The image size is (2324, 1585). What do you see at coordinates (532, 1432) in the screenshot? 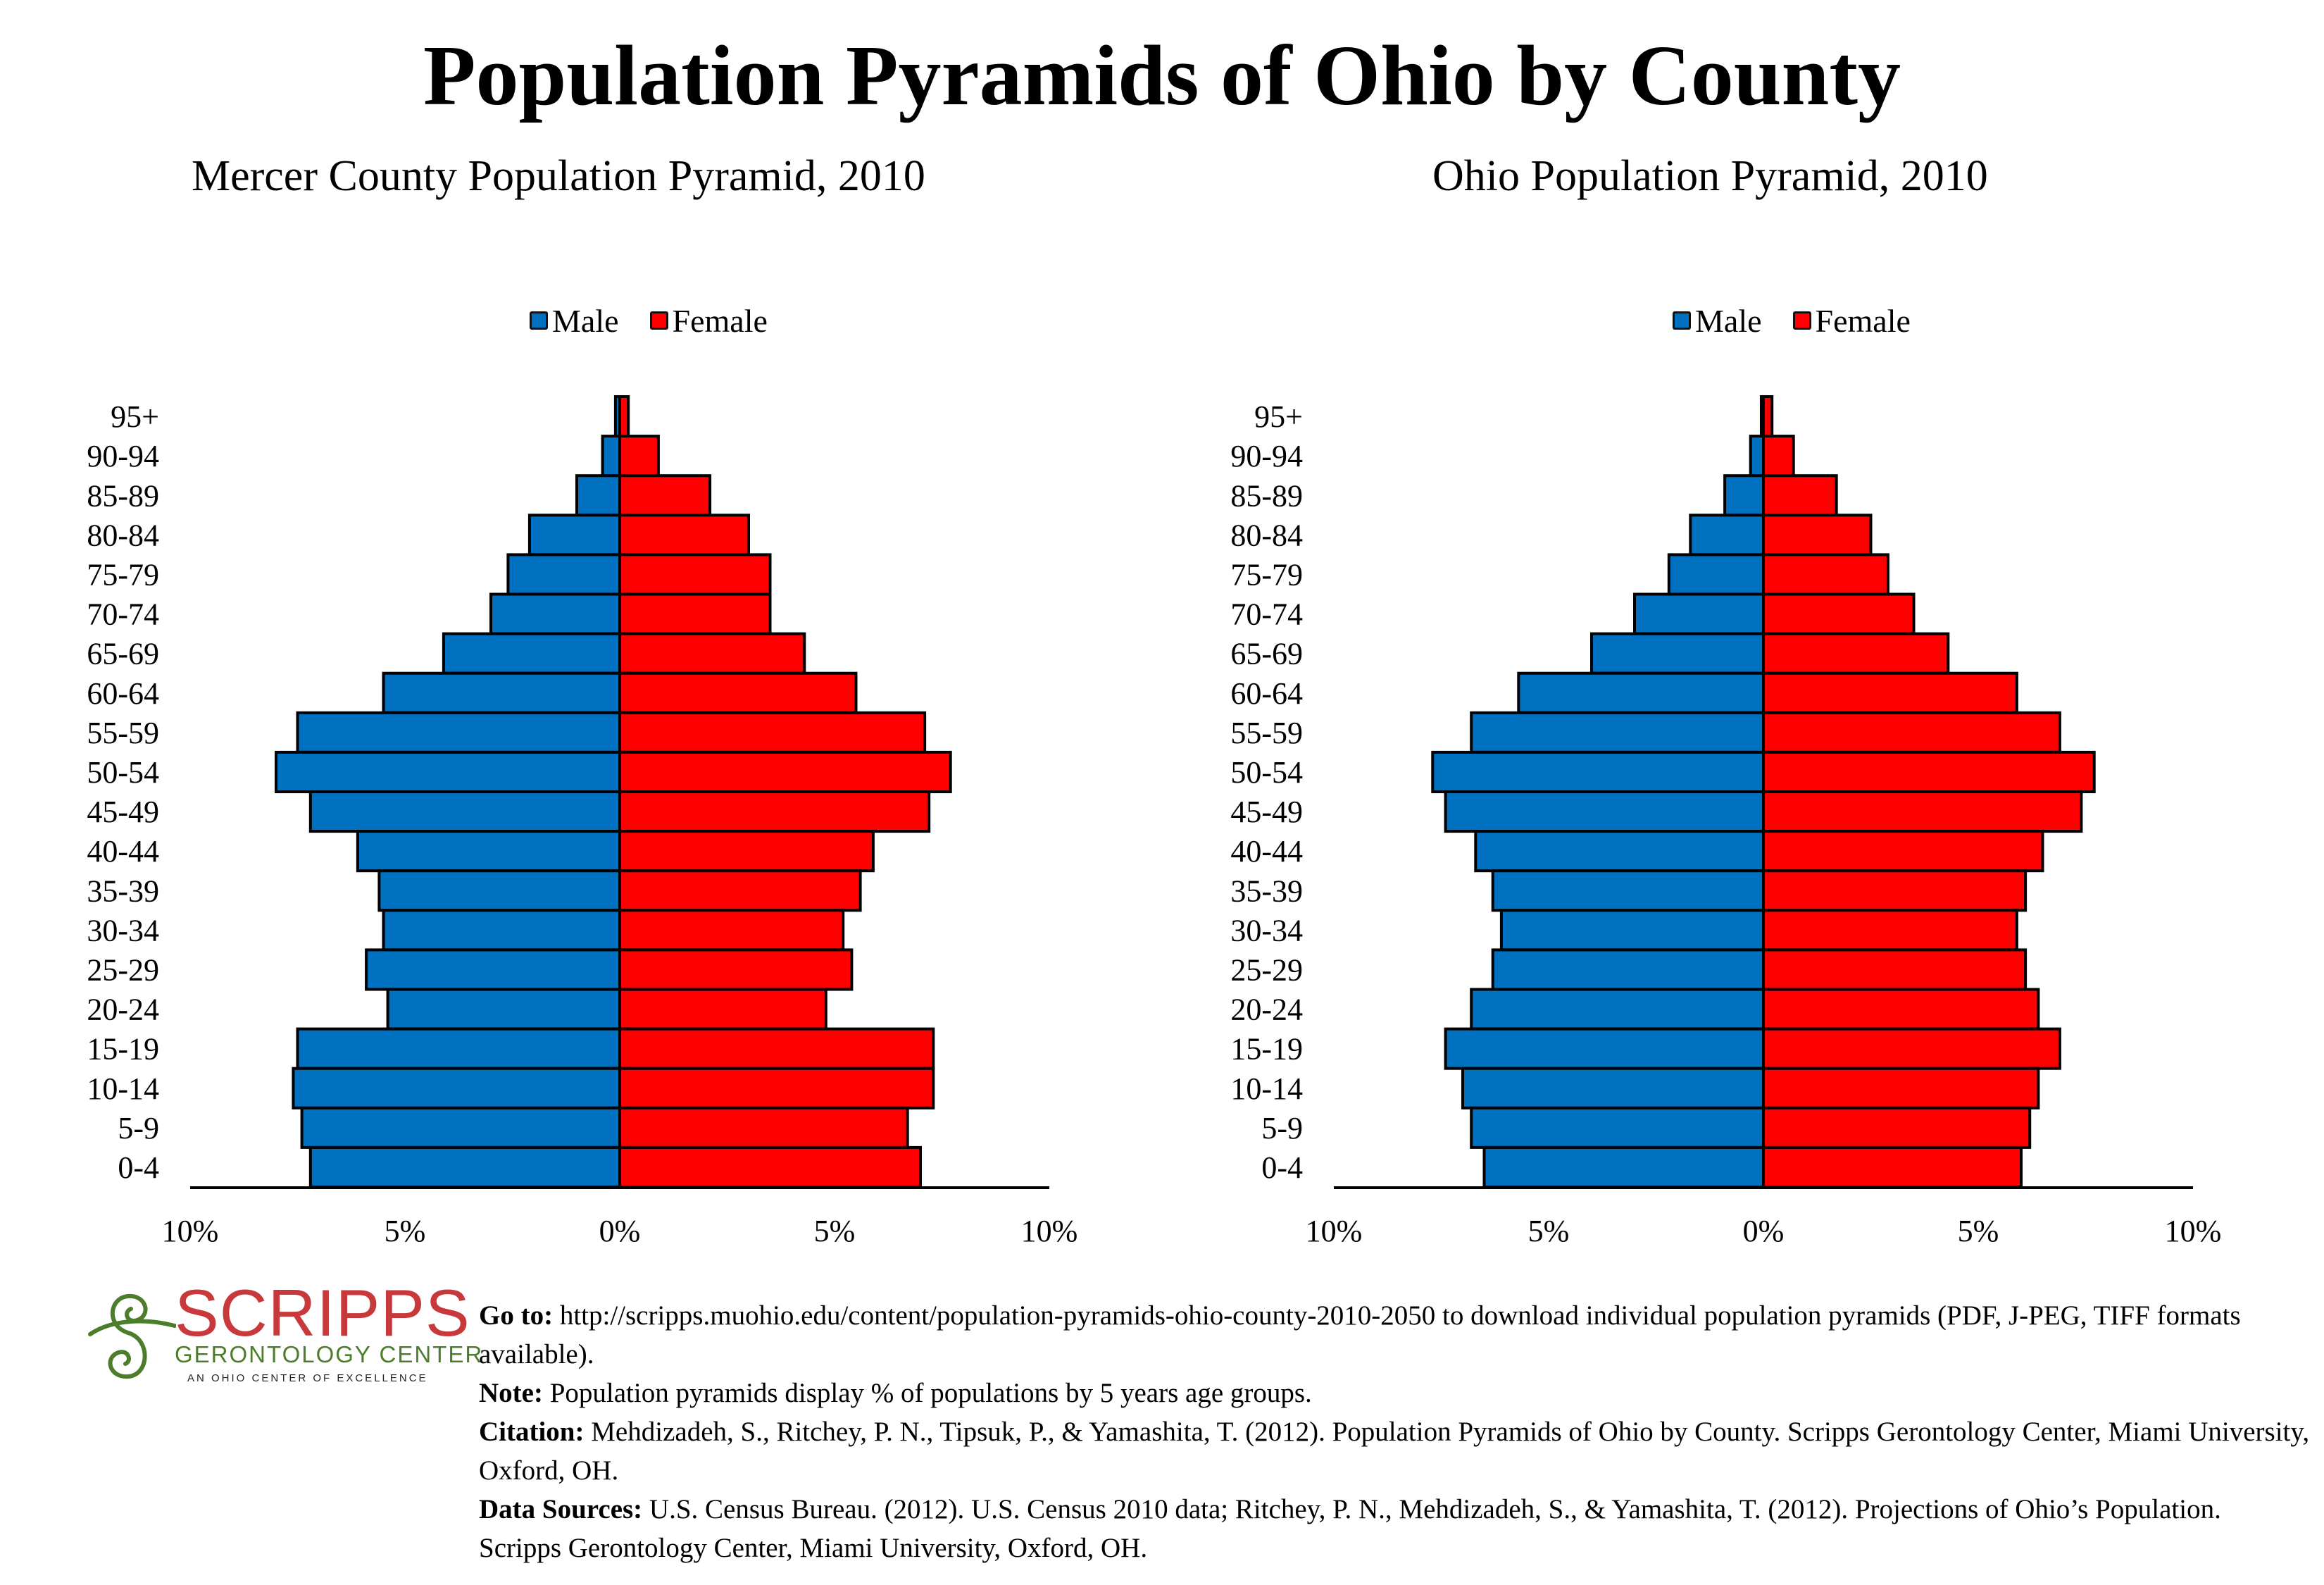
I see `citation-label: Citation:` at bounding box center [532, 1432].